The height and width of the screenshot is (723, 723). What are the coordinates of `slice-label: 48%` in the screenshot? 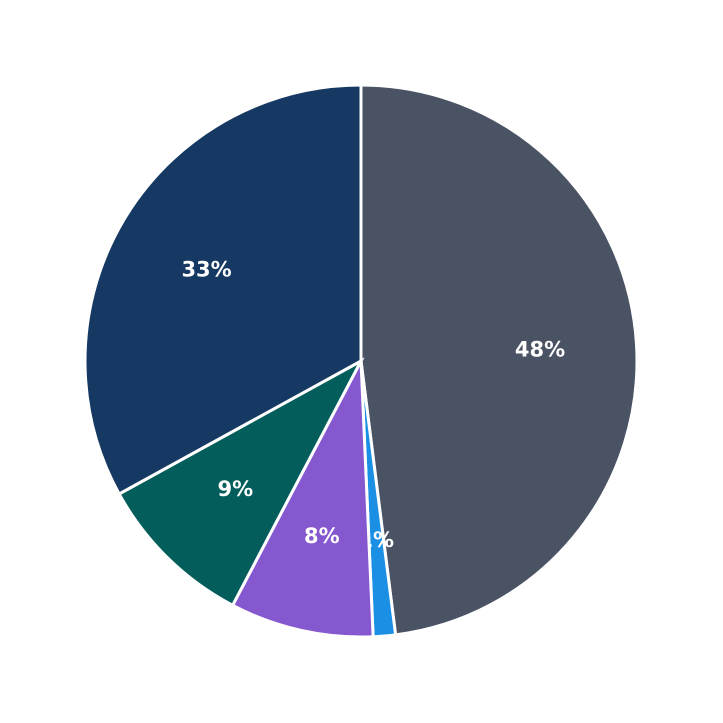 It's located at (540, 350).